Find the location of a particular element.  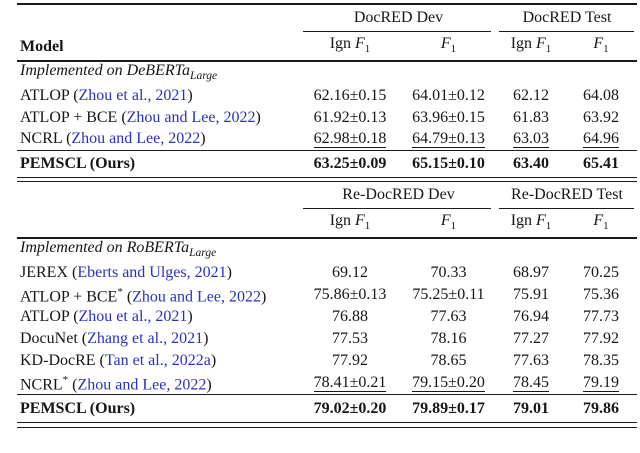

model-cell: KD-DocRE (Tan et al., 2022a) is located at coordinates (118, 360).